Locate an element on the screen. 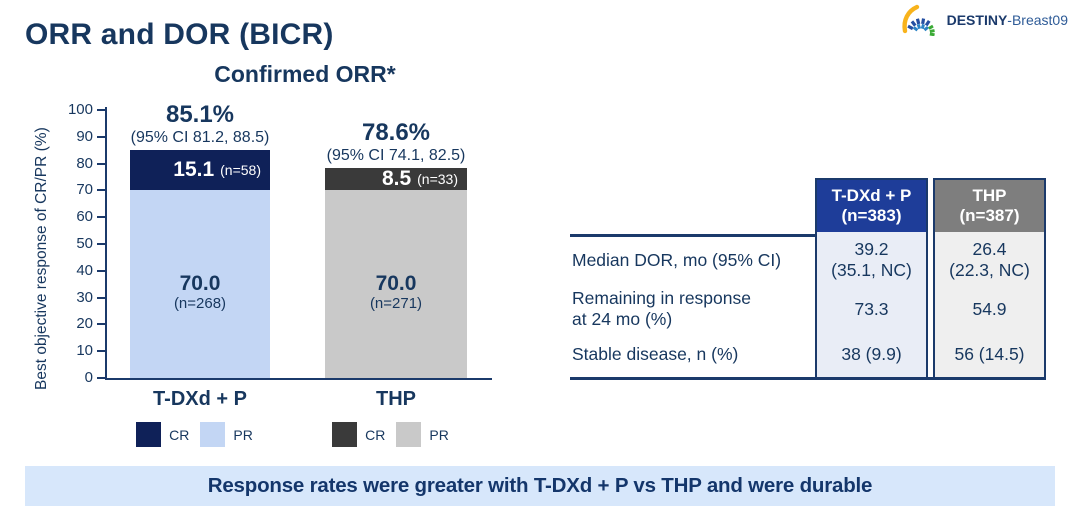  table-cell-line: 26.4 is located at coordinates (989, 249).